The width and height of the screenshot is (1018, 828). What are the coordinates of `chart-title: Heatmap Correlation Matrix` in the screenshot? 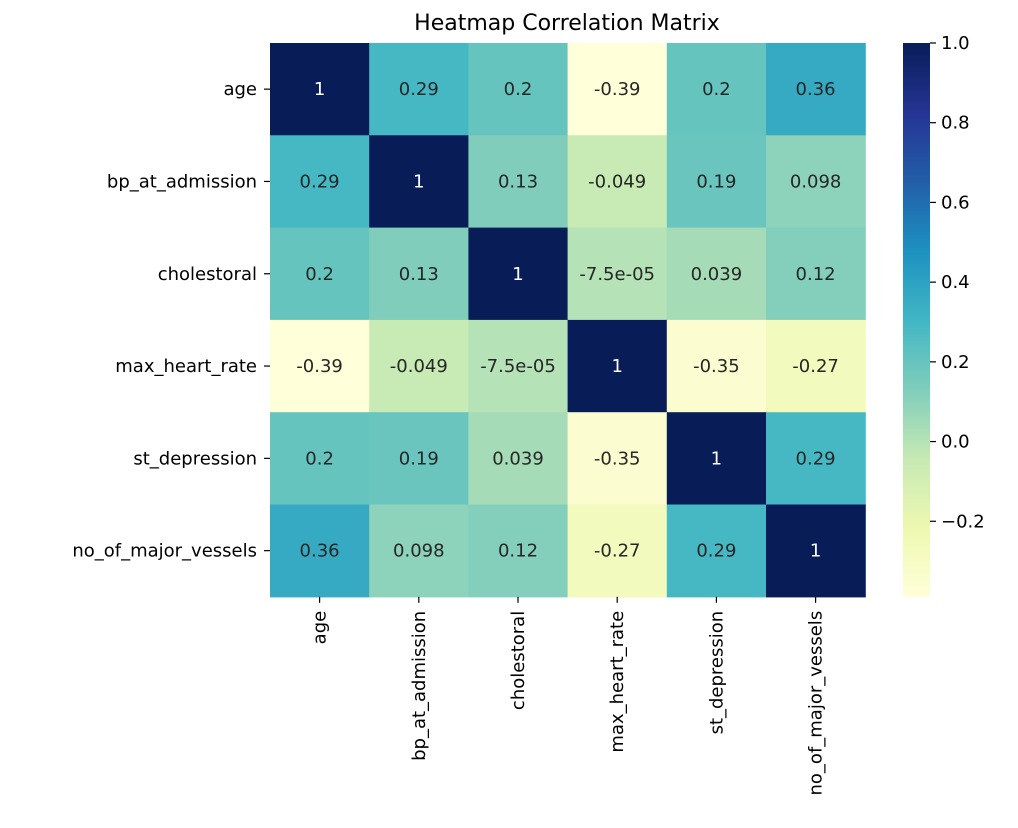 It's located at (567, 23).